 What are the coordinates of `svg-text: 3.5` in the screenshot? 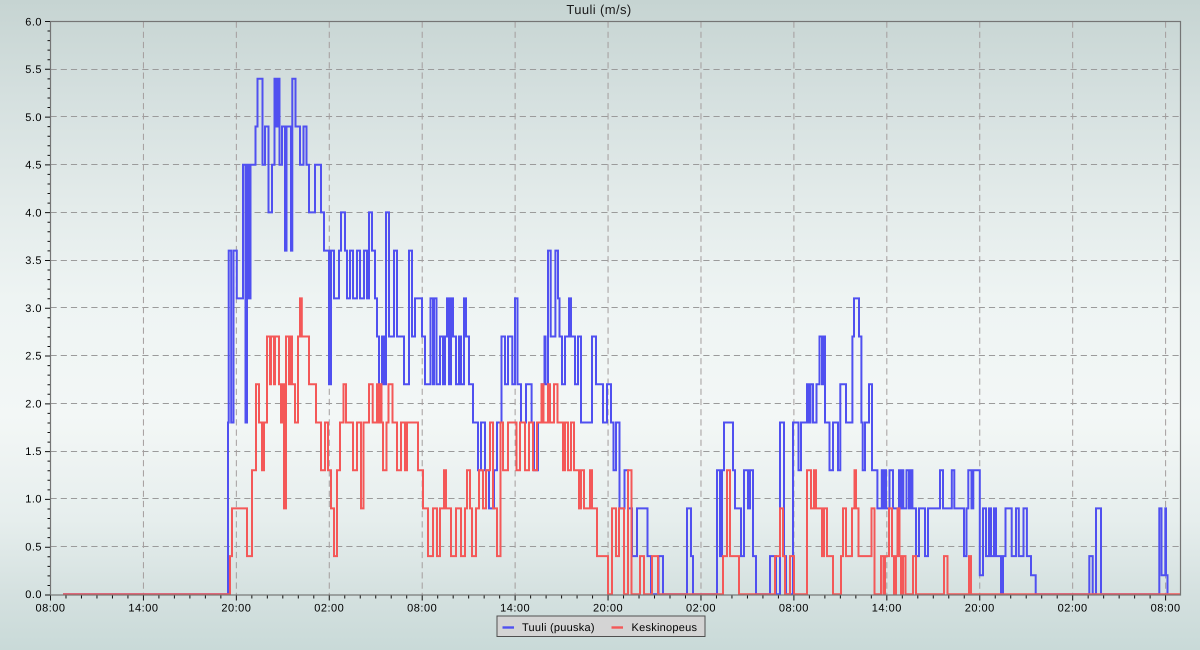 It's located at (33, 261).